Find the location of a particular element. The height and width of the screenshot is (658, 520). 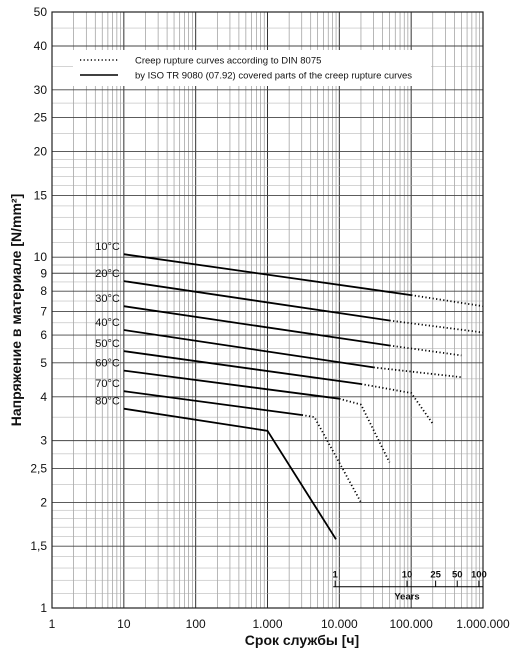

years-tick-label: 1 is located at coordinates (336, 575).